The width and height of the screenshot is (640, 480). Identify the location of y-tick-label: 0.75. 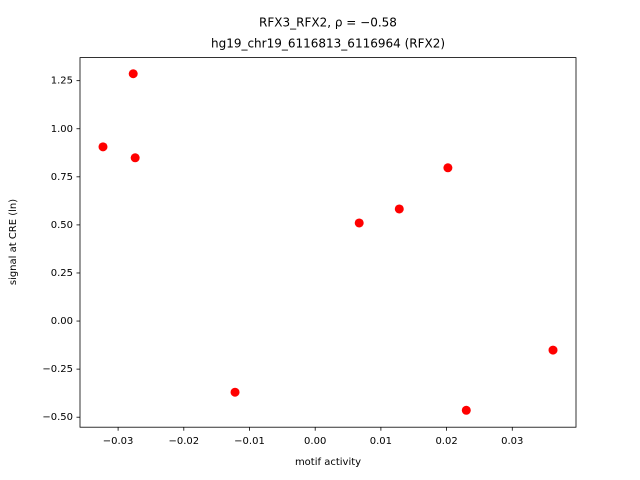
(62, 177).